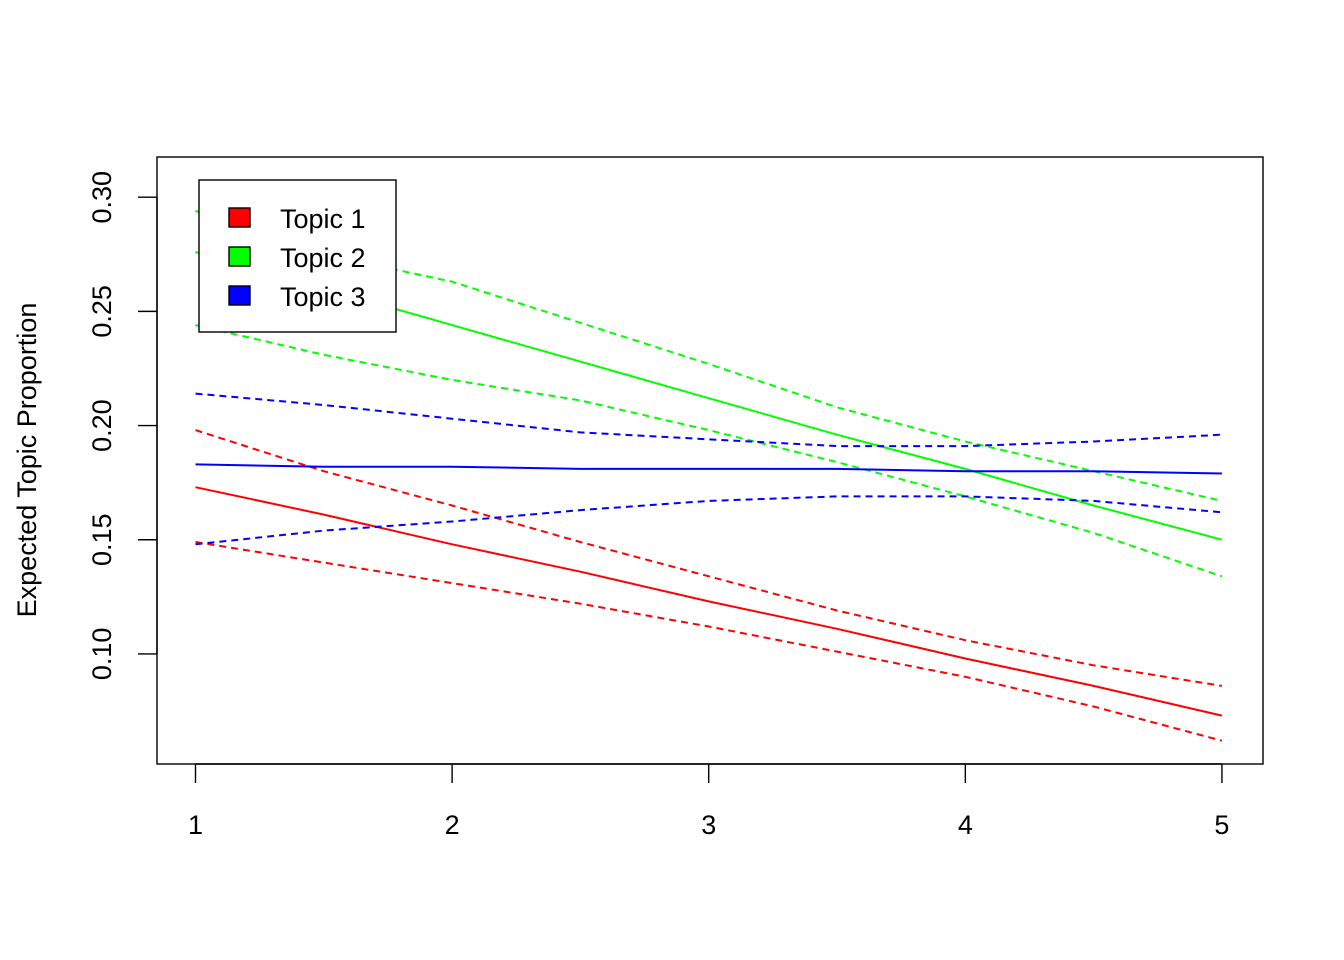 This screenshot has width=1344, height=960. What do you see at coordinates (102, 539) in the screenshot?
I see `y-tick-label: 0.15` at bounding box center [102, 539].